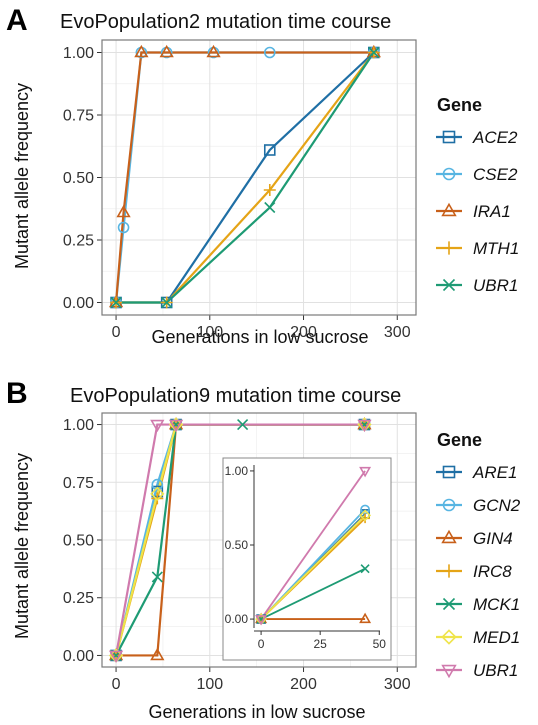  I want to click on legend-label-mck1: MCK1, so click(496, 604).